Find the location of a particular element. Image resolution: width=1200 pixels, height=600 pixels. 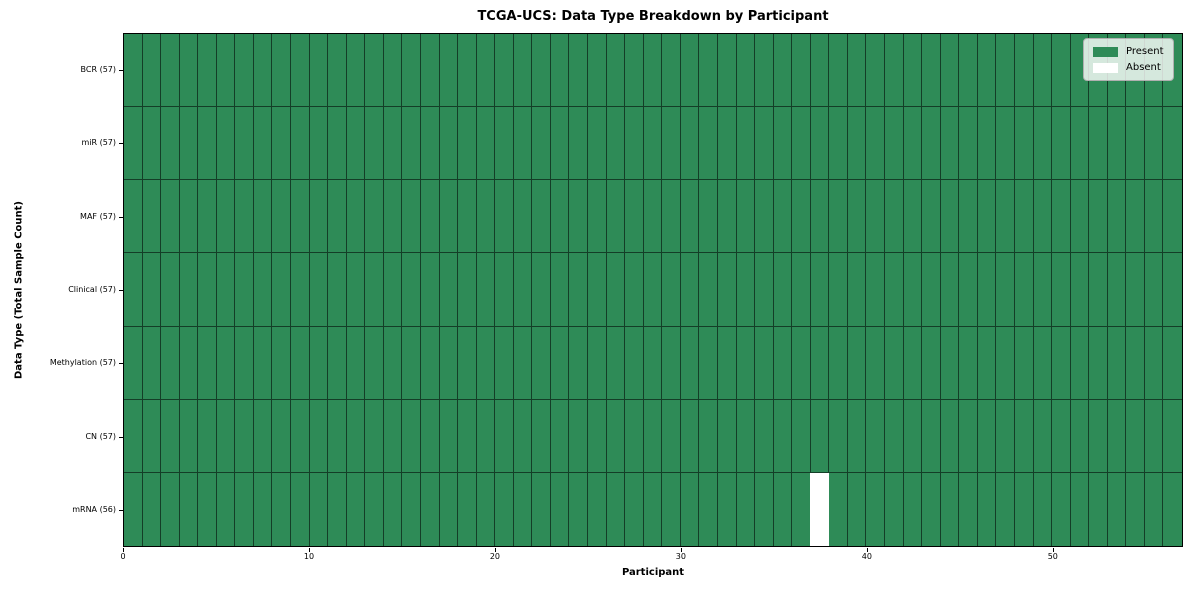

y-tick-label: Methylation (57) is located at coordinates (82, 363).